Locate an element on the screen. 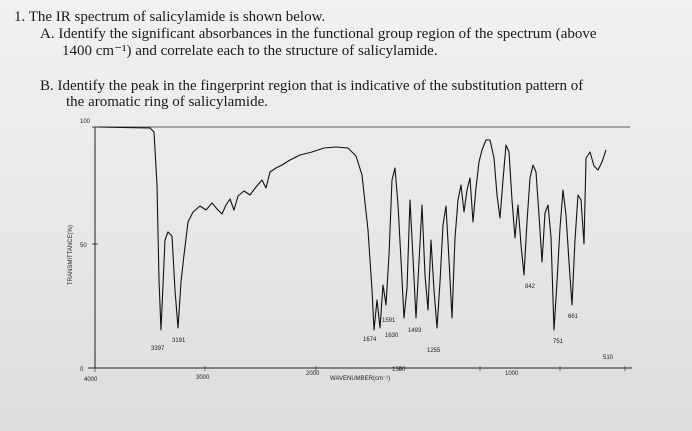 The height and width of the screenshot is (431, 692). peak-label-1255: 1255 is located at coordinates (434, 351).